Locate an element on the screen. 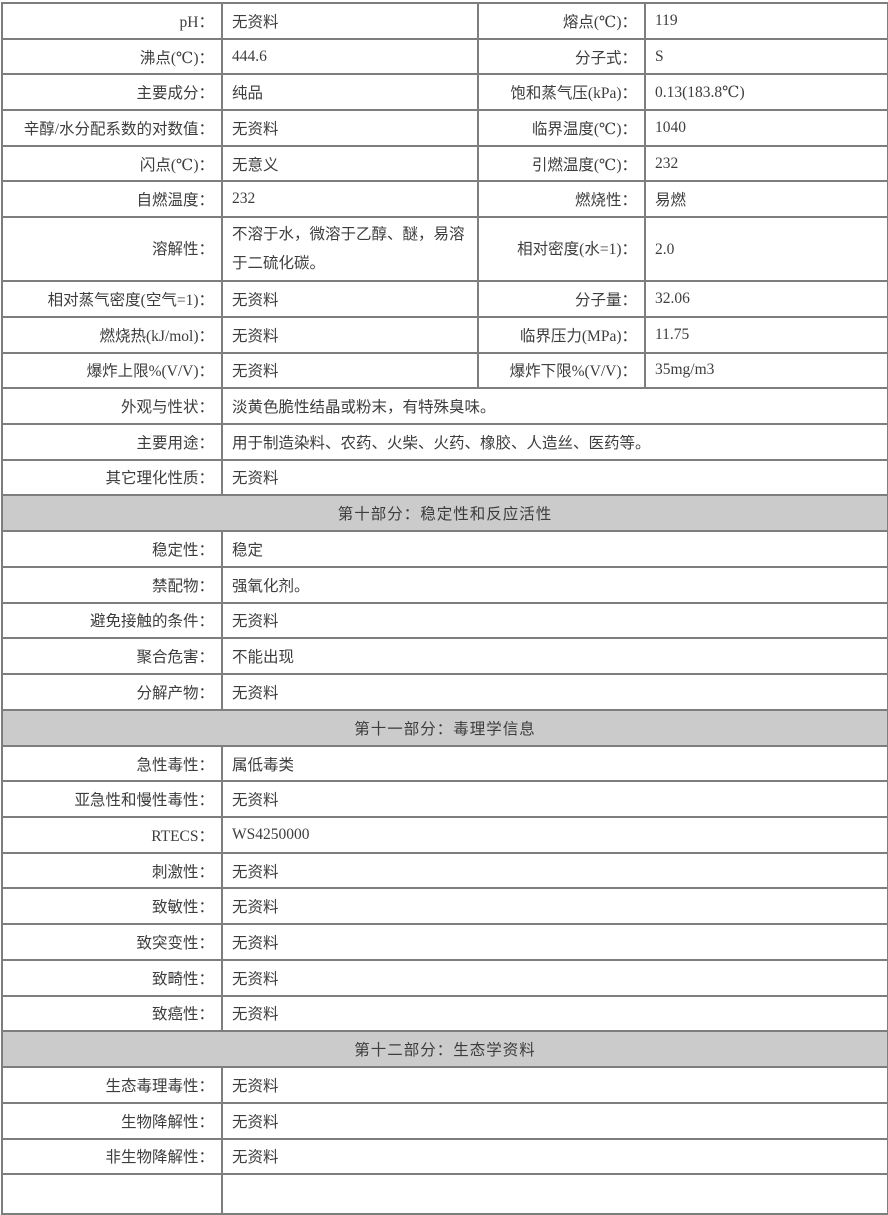  field-label is located at coordinates (112, 1194).